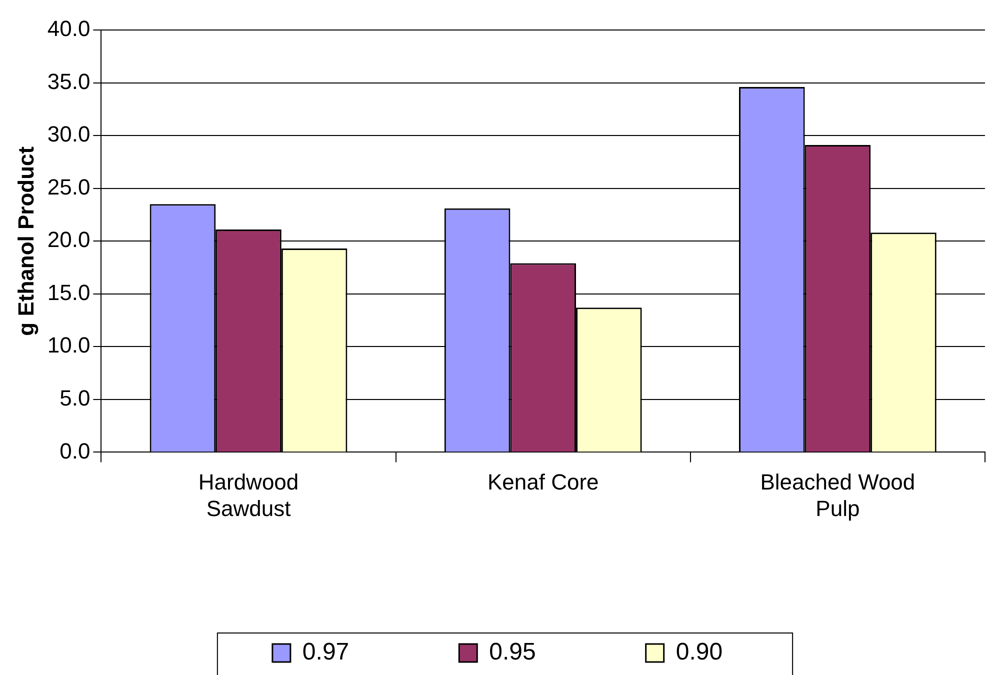 The width and height of the screenshot is (987, 675). What do you see at coordinates (68, 292) in the screenshot?
I see `y-tick-label: 15.0` at bounding box center [68, 292].